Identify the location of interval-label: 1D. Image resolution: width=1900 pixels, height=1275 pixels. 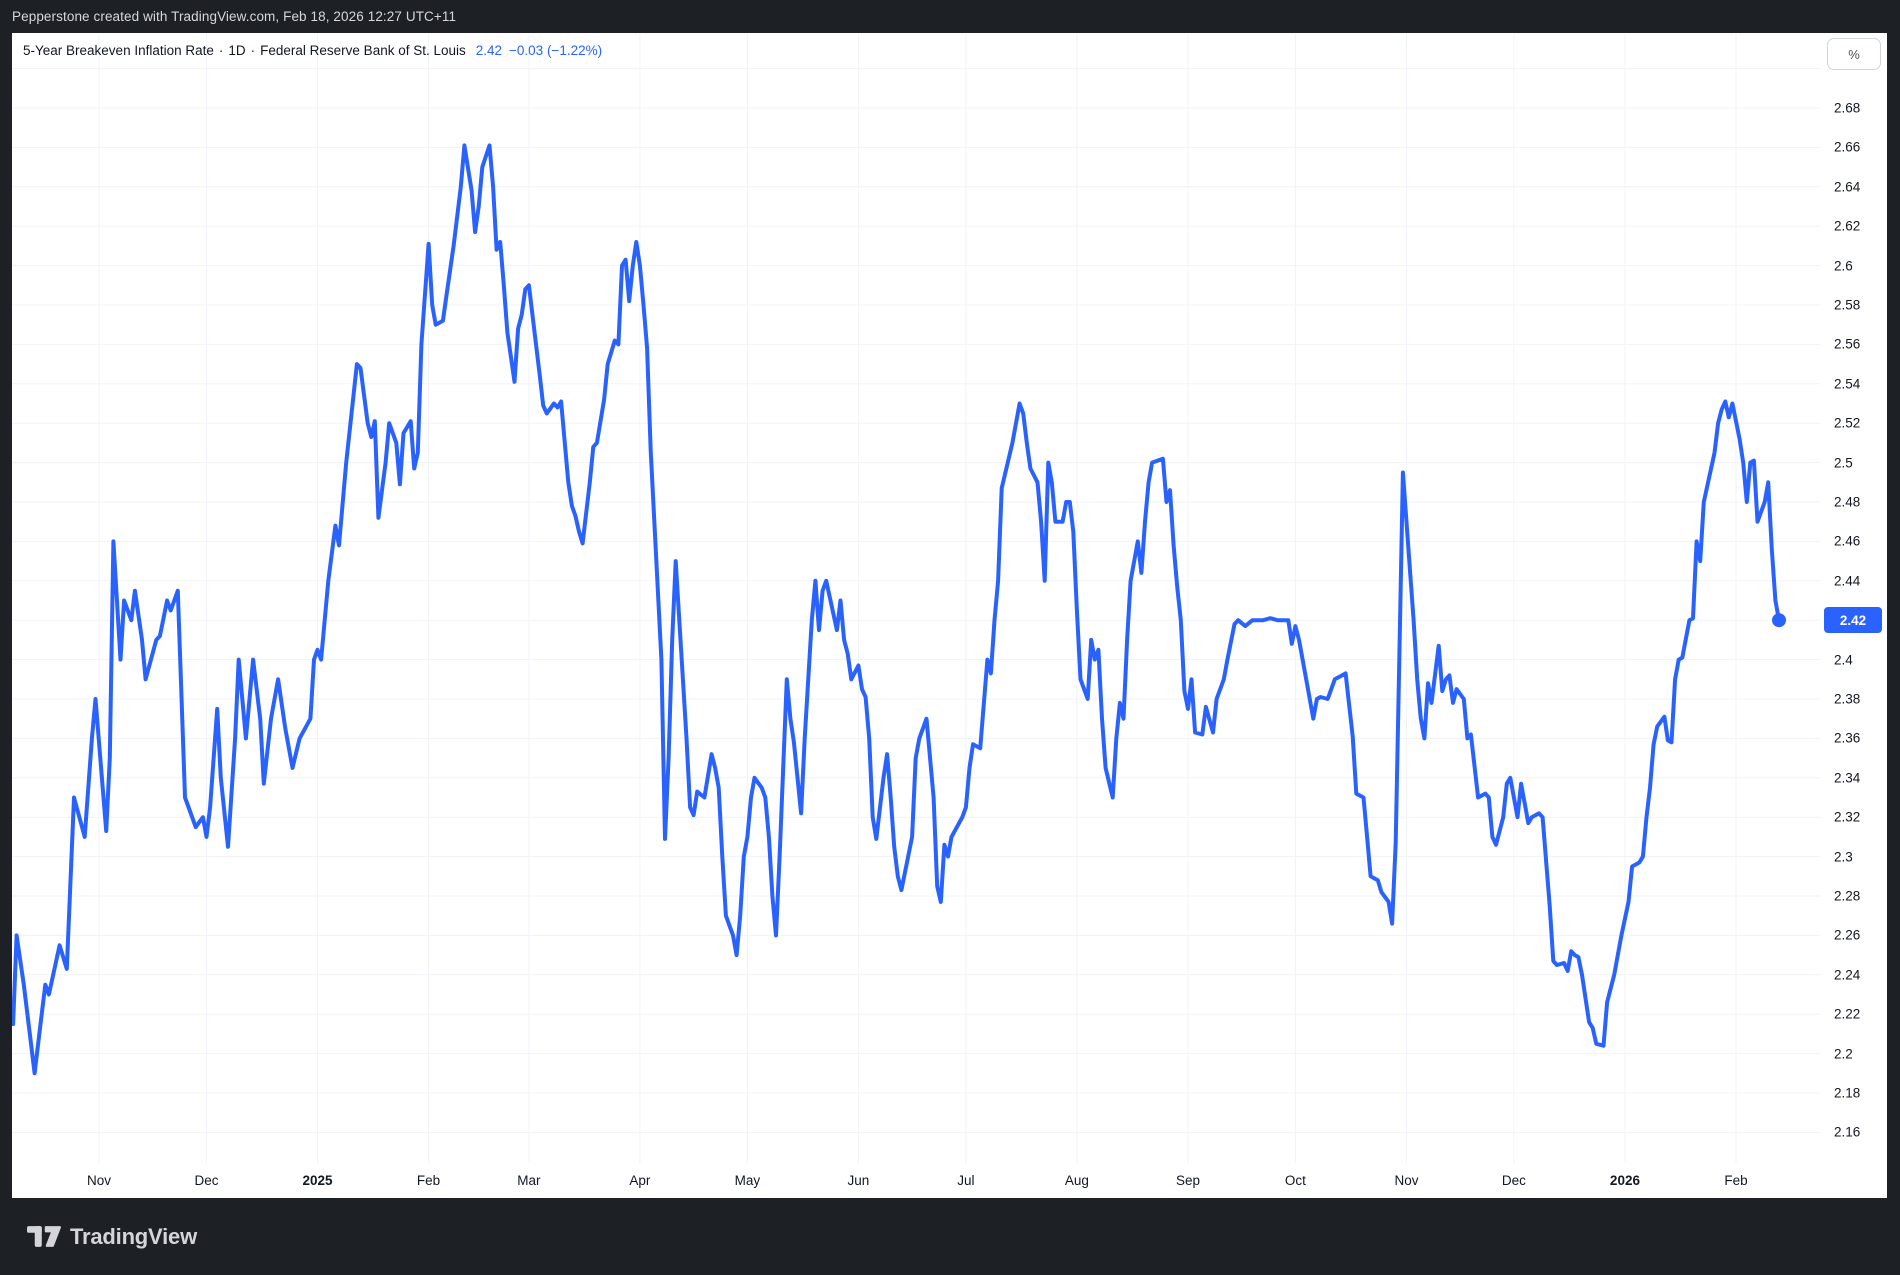
(237, 50).